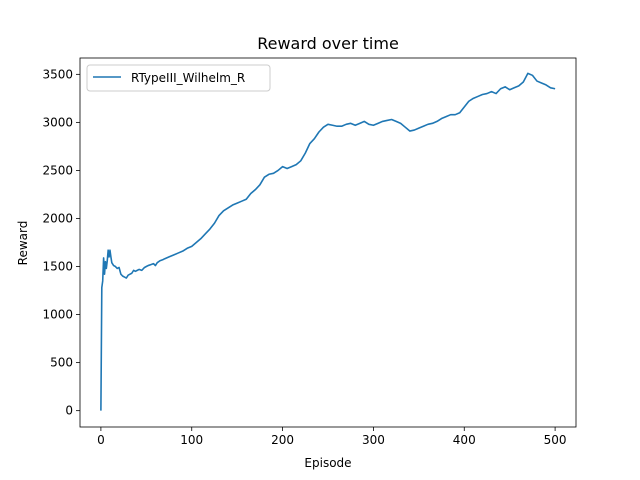 This screenshot has height=480, width=640. I want to click on y-tick-label: 2000, so click(57, 218).